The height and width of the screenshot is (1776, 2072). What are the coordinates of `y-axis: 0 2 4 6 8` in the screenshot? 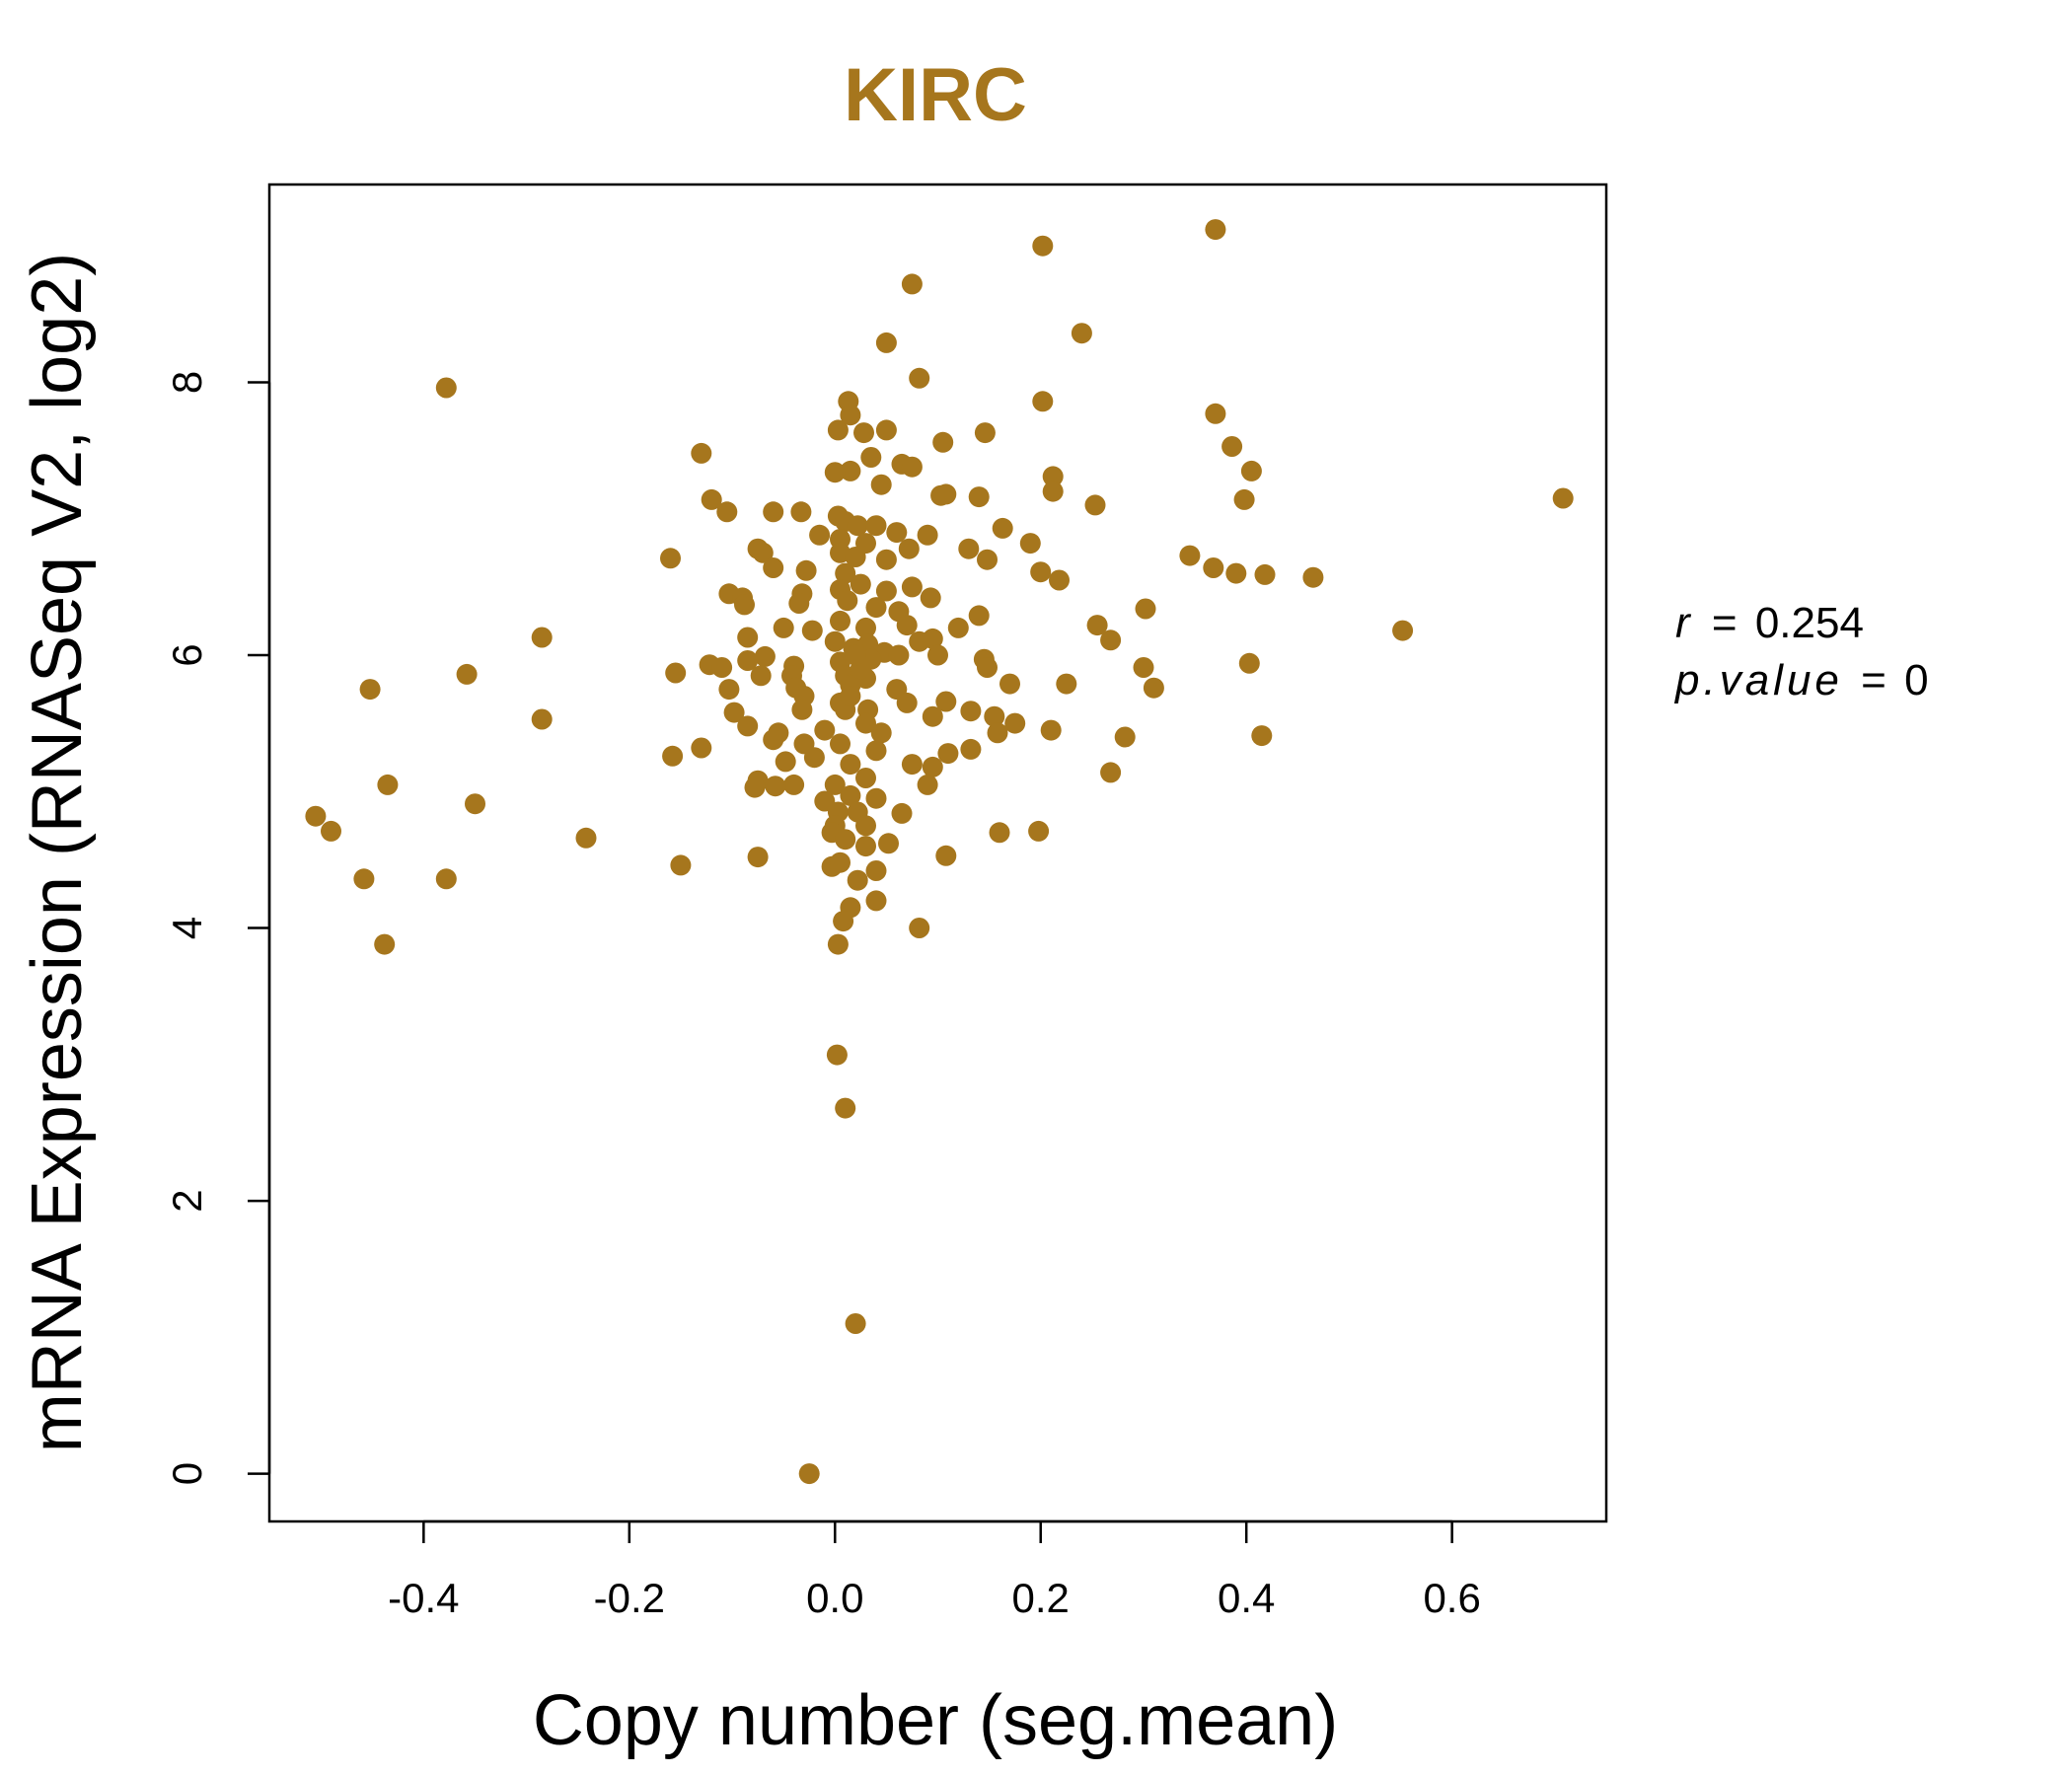 It's located at (218, 928).